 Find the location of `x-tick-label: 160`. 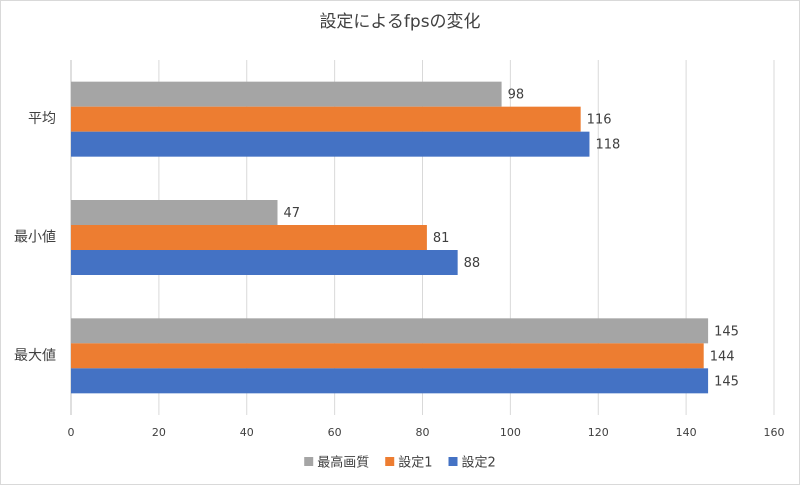

x-tick-label: 160 is located at coordinates (774, 432).